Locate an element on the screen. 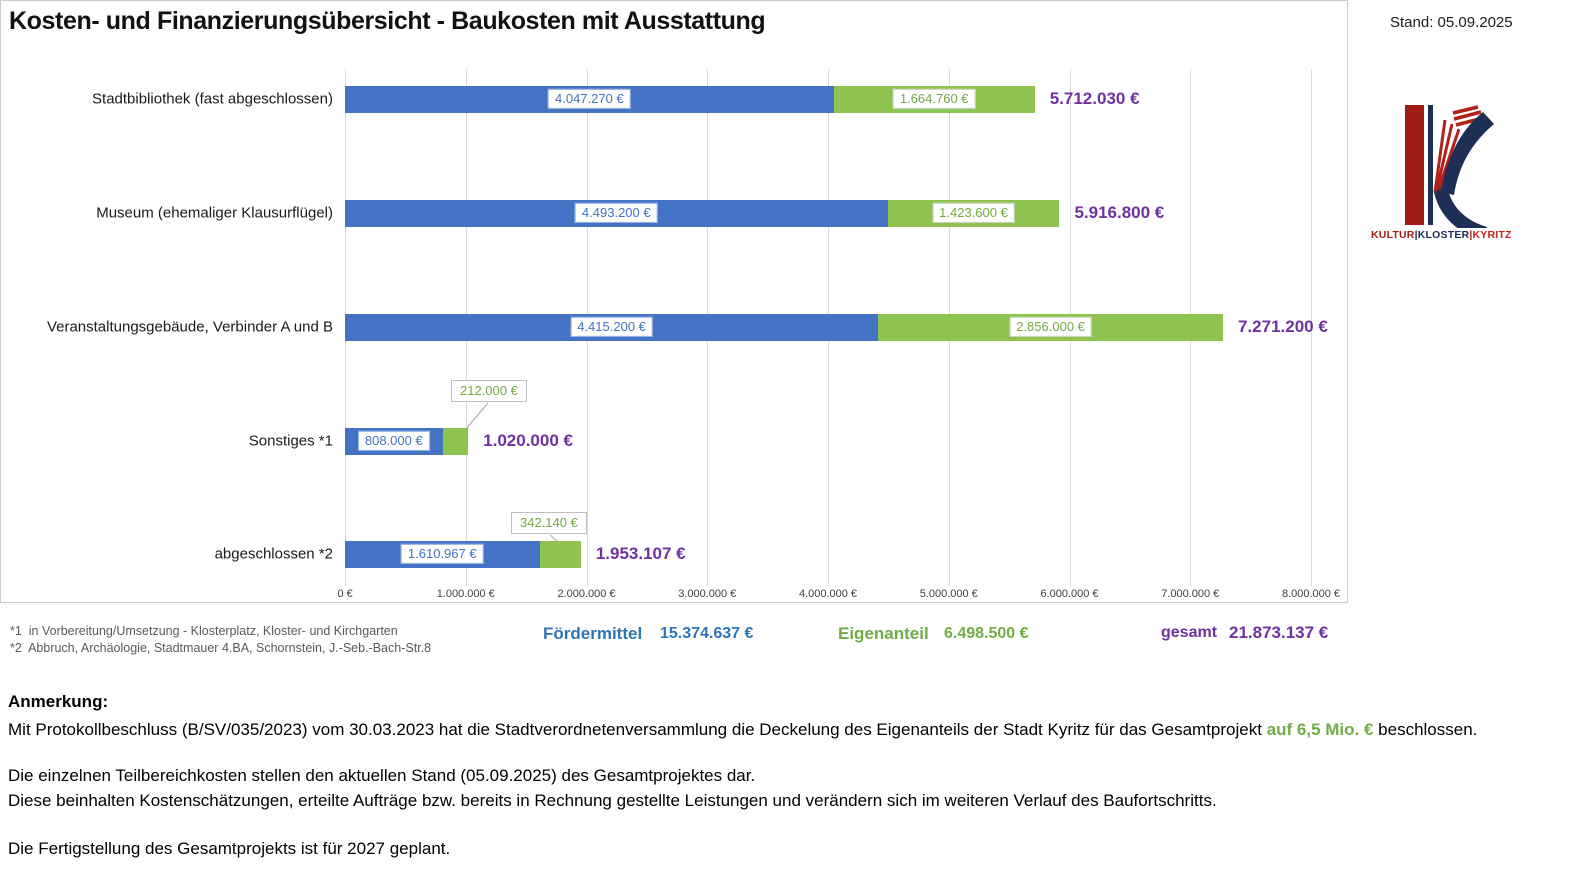 The height and width of the screenshot is (872, 1571). funding-value-label: 4.415.200 € is located at coordinates (611, 327).